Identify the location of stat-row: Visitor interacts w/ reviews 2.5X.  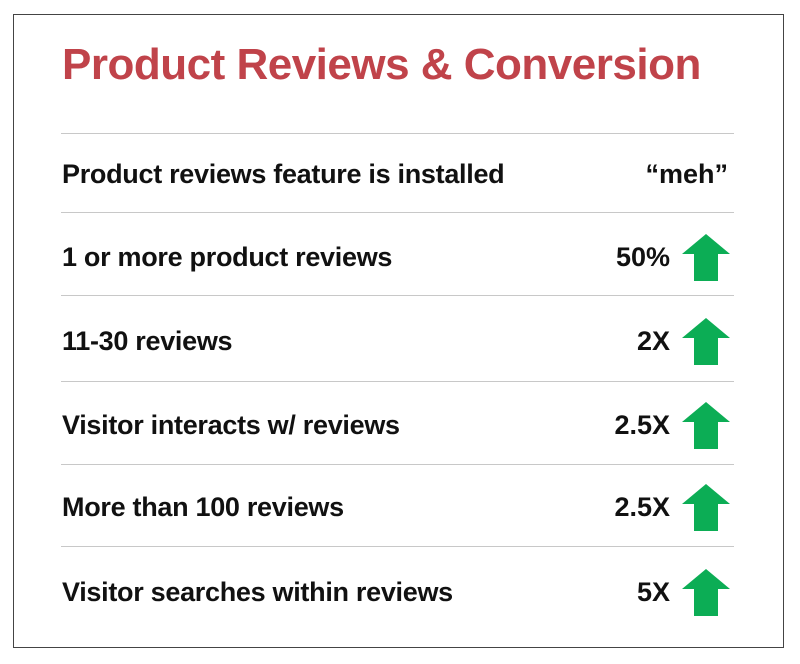
(396, 425).